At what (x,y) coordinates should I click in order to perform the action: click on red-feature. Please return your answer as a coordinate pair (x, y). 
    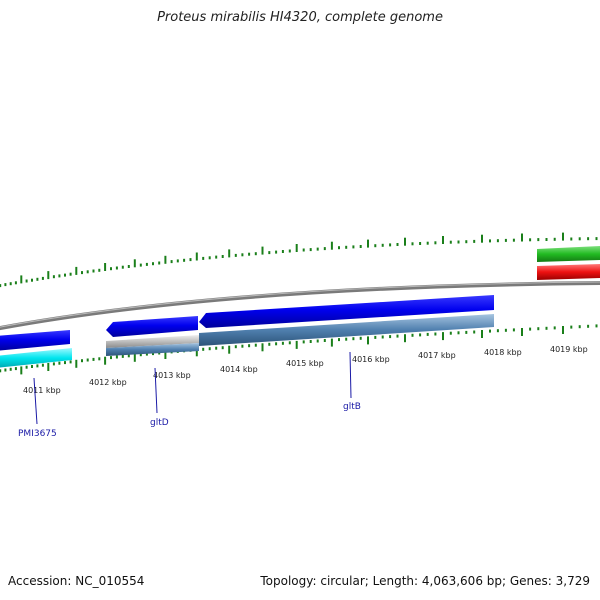
    Looking at the image, I should click on (568, 272).